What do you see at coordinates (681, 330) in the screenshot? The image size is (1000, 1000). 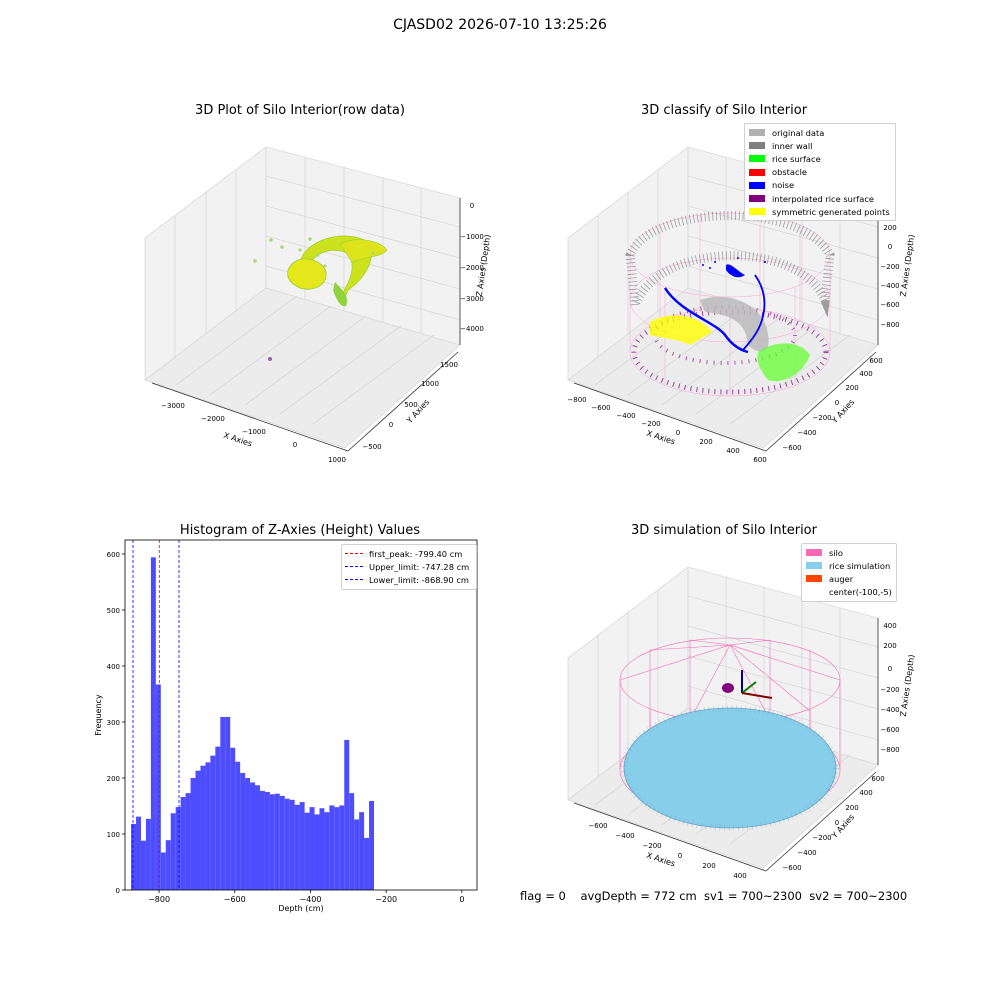 I see `panel2-symmetric-points` at bounding box center [681, 330].